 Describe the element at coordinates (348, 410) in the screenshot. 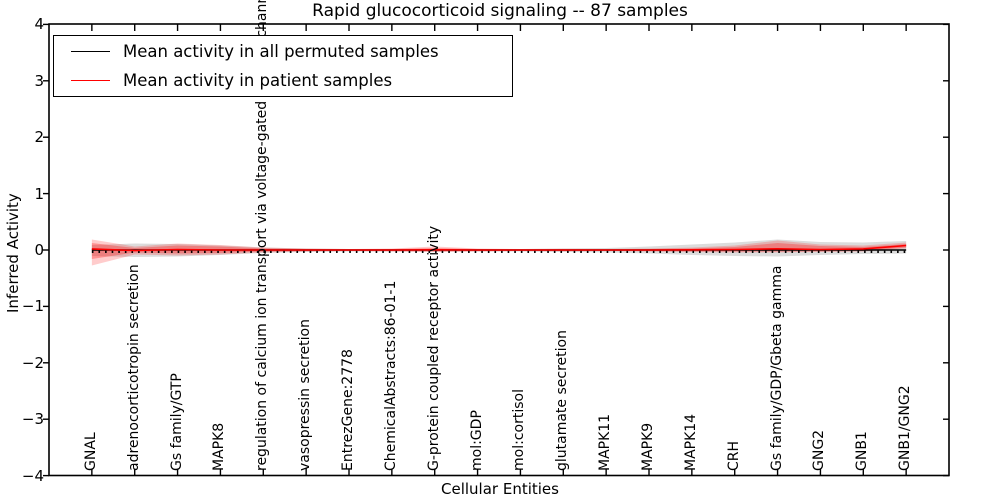

I see `x-tick-label: EntrezGene:2778` at that location.